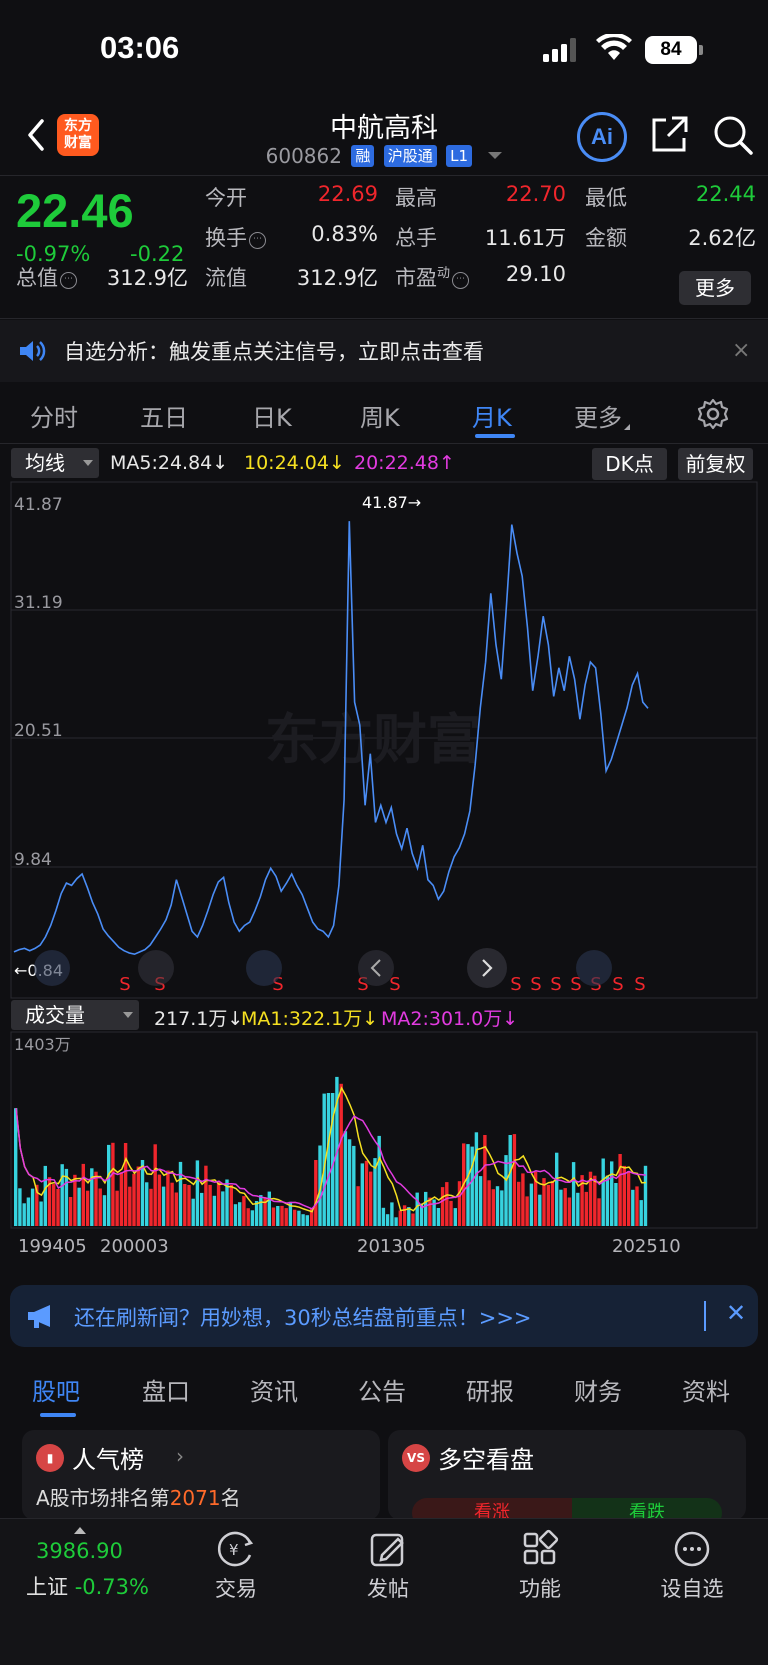  I want to click on x-label-2: 200003, so click(134, 1246).